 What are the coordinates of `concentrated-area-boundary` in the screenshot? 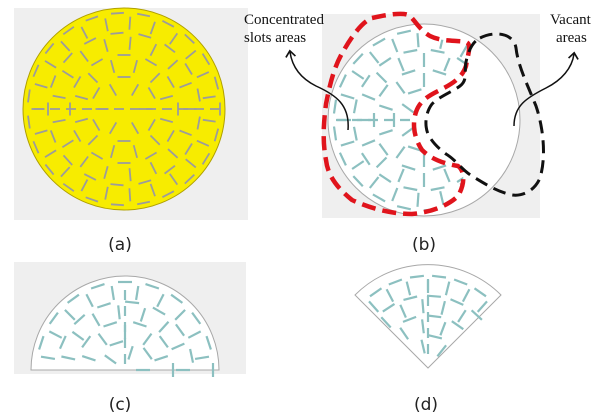 It's located at (396, 114).